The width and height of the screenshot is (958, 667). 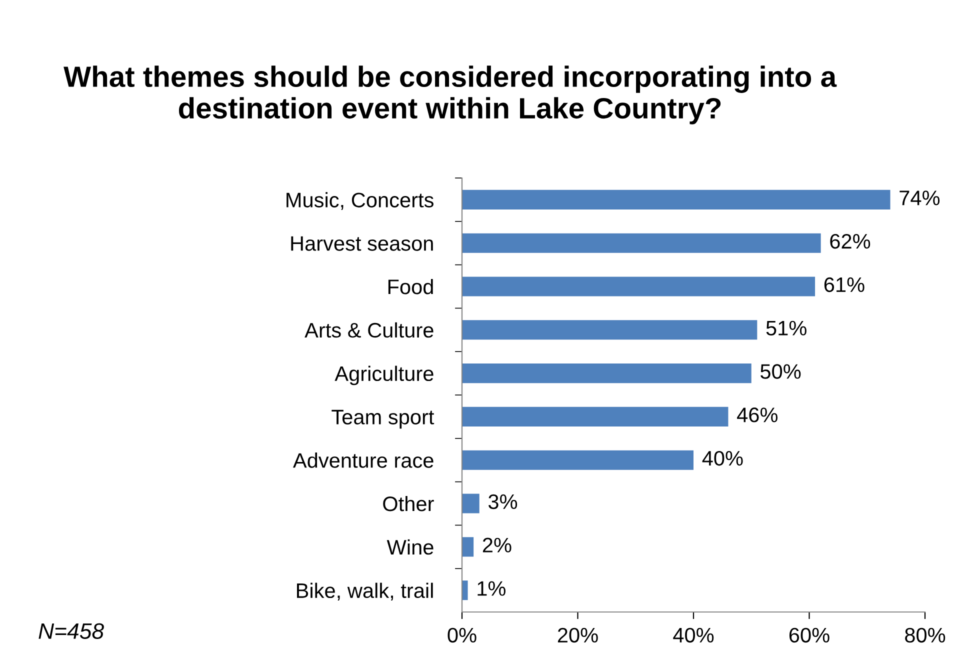 What do you see at coordinates (462, 635) in the screenshot?
I see `x-tick-label: 0%` at bounding box center [462, 635].